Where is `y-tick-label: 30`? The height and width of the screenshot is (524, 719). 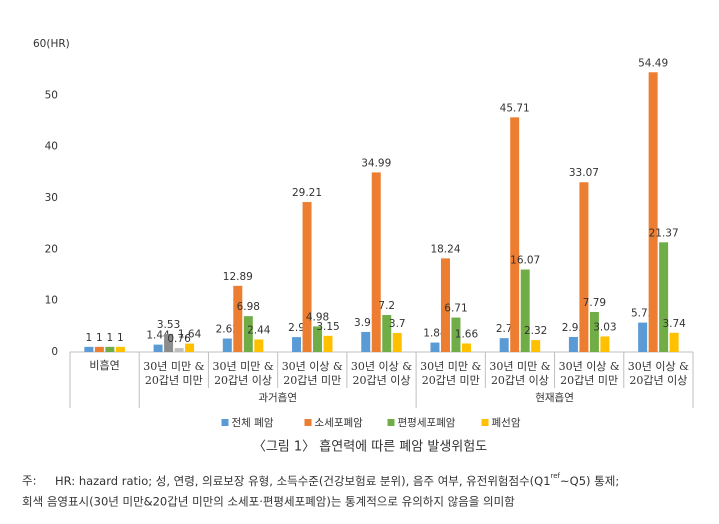 y-tick-label: 30 is located at coordinates (51, 198).